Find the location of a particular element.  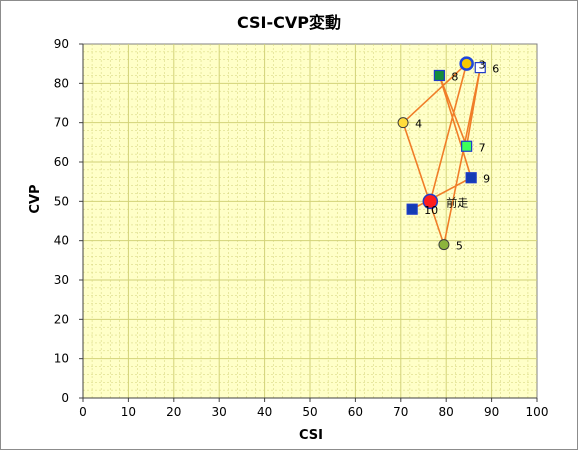

x-tick-label: 50 is located at coordinates (309, 412).